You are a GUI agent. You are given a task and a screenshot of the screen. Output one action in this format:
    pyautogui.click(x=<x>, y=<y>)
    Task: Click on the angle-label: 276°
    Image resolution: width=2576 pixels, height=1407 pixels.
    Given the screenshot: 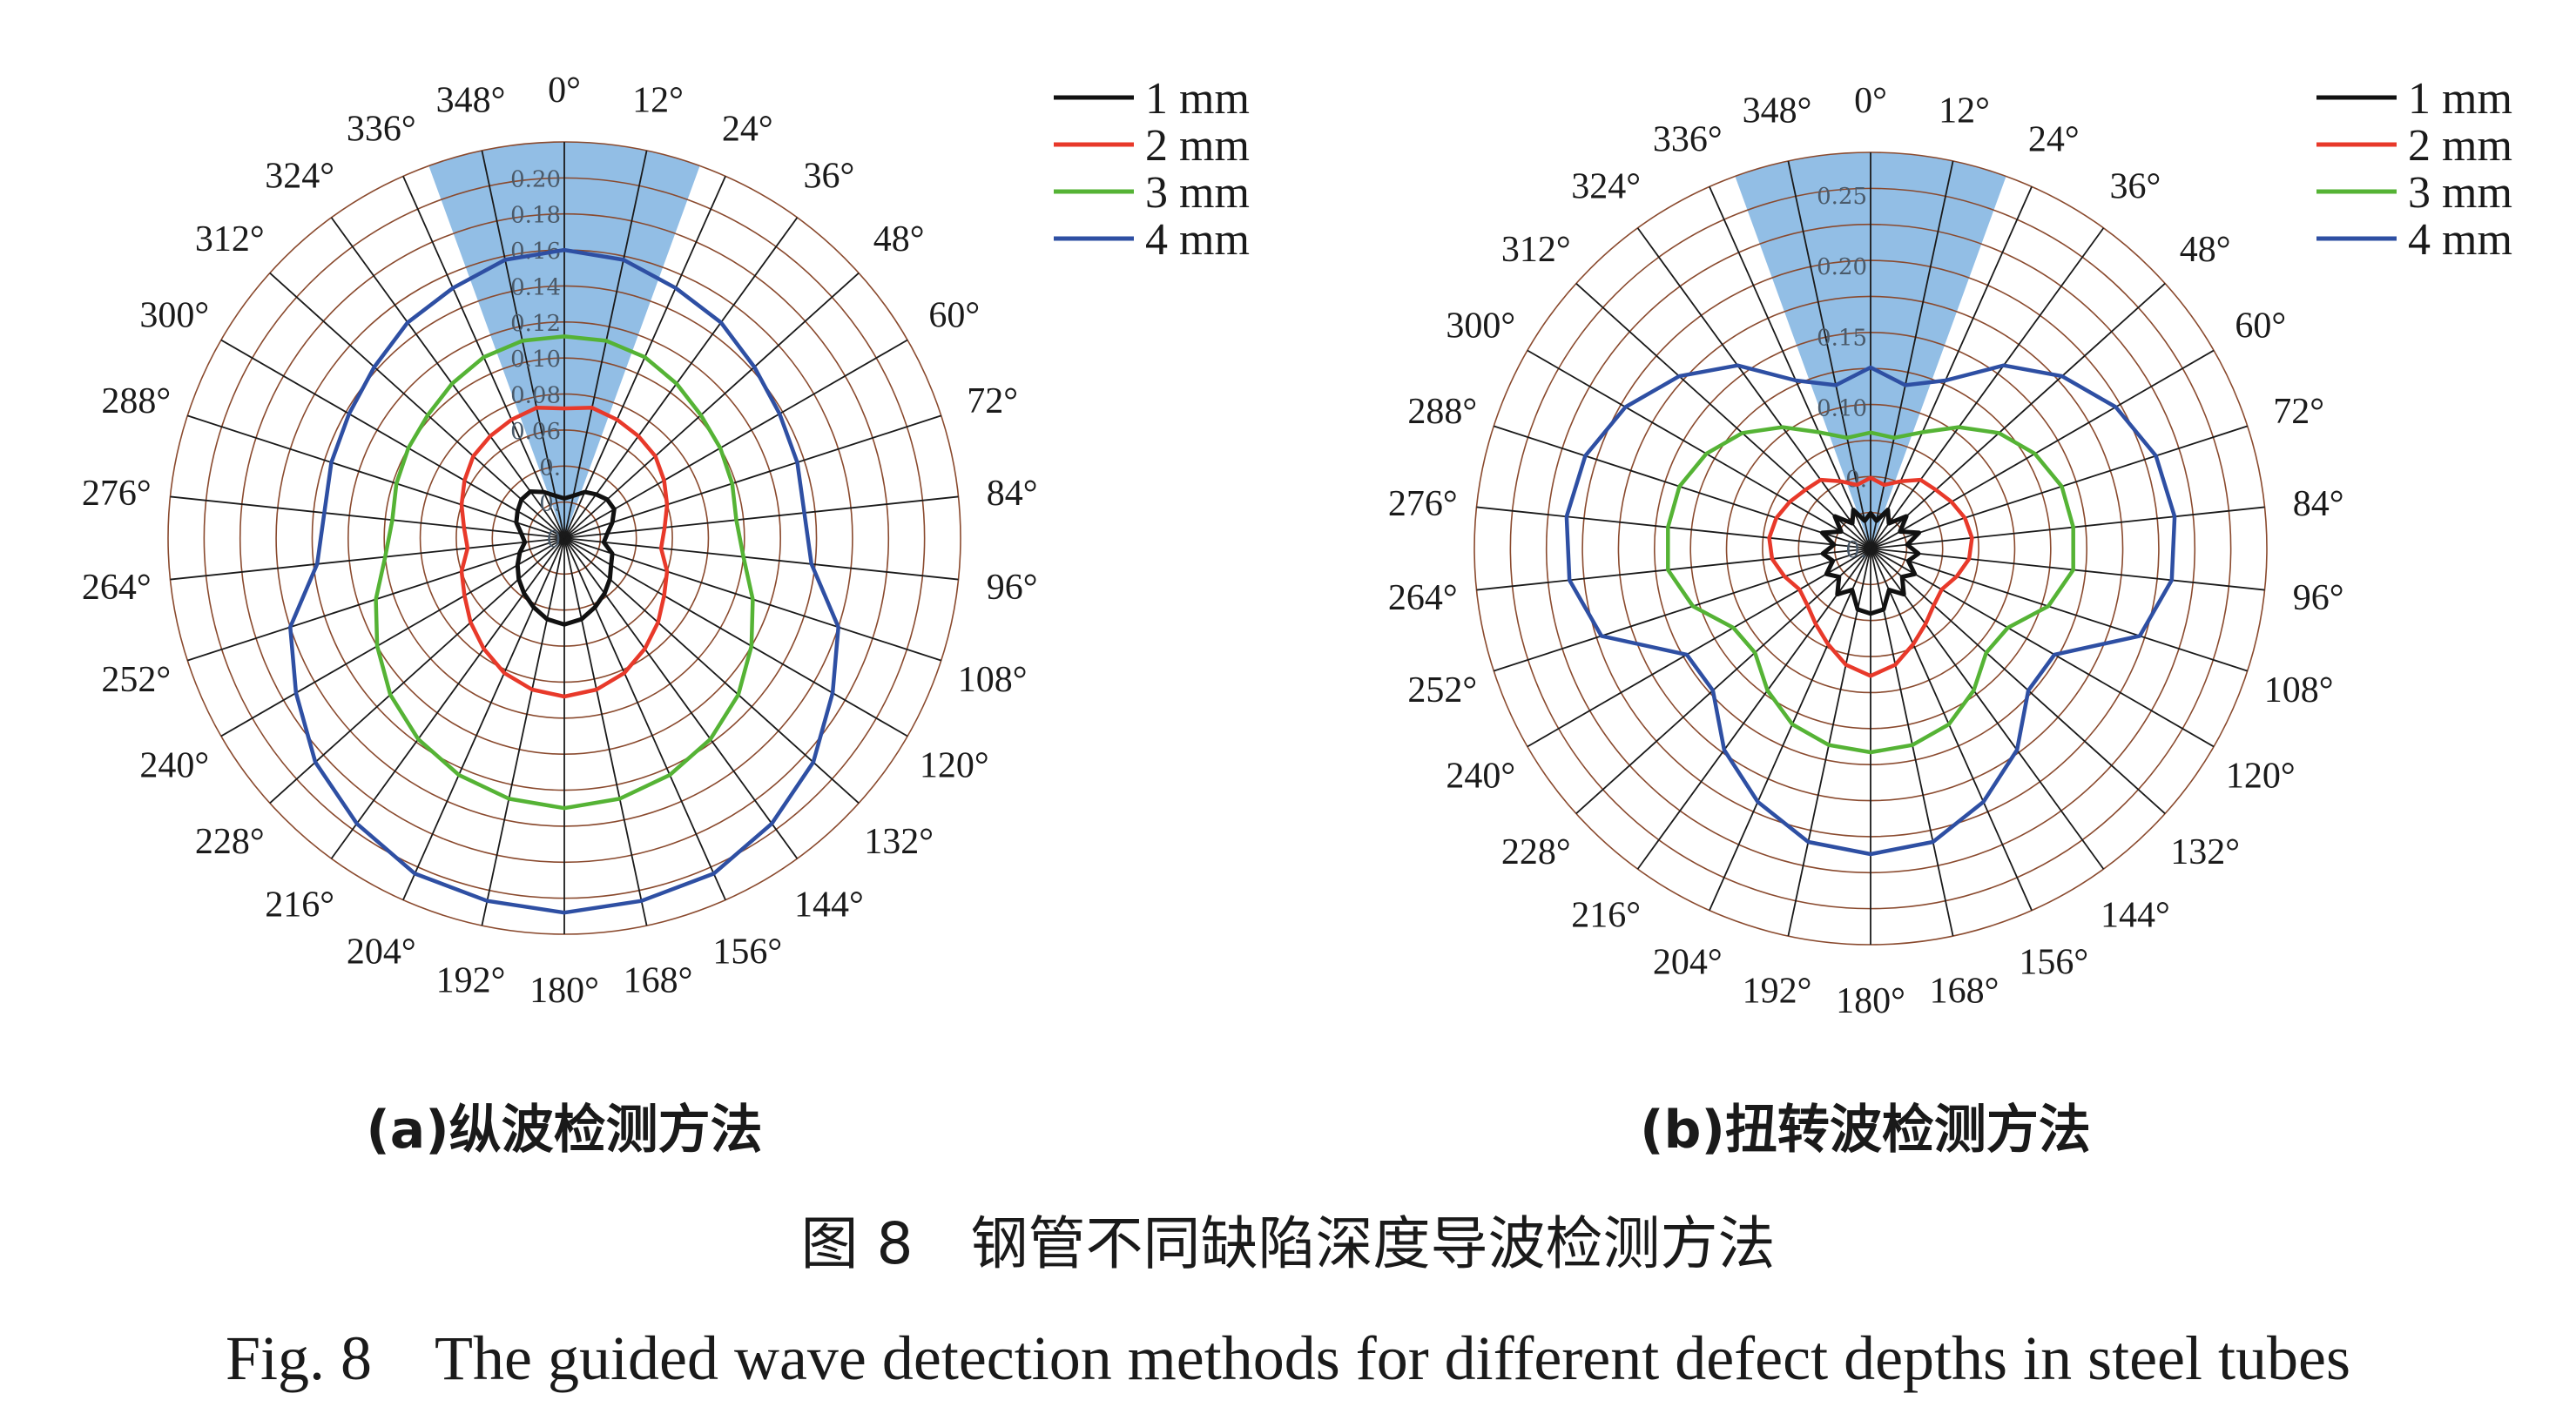 What is the action you would take?
    pyautogui.click(x=117, y=494)
    